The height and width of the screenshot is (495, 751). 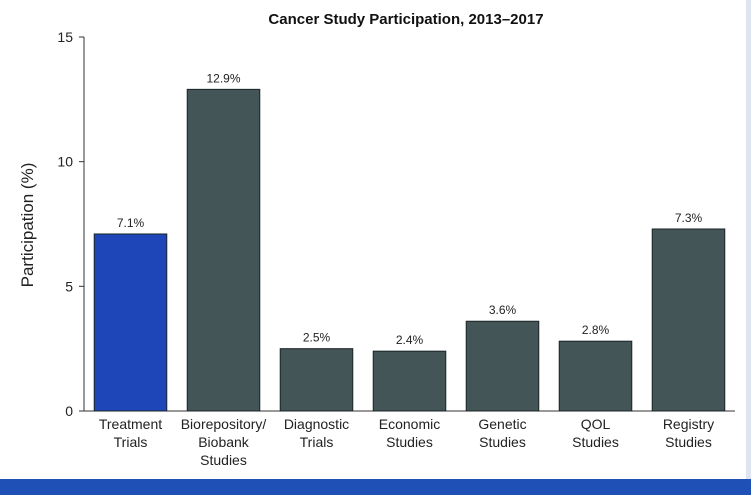 What do you see at coordinates (409, 433) in the screenshot?
I see `x-tick-label: Economic Studies` at bounding box center [409, 433].